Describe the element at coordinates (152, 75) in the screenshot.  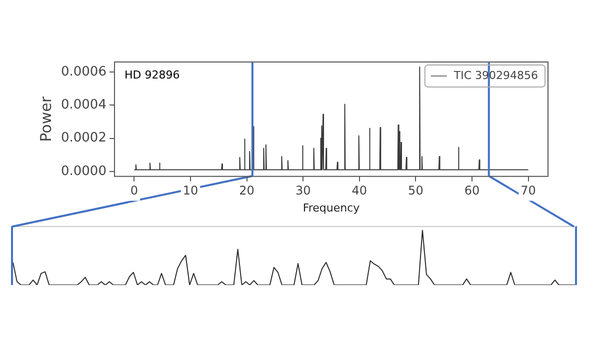
I see `annotation: HD 92896` at that location.